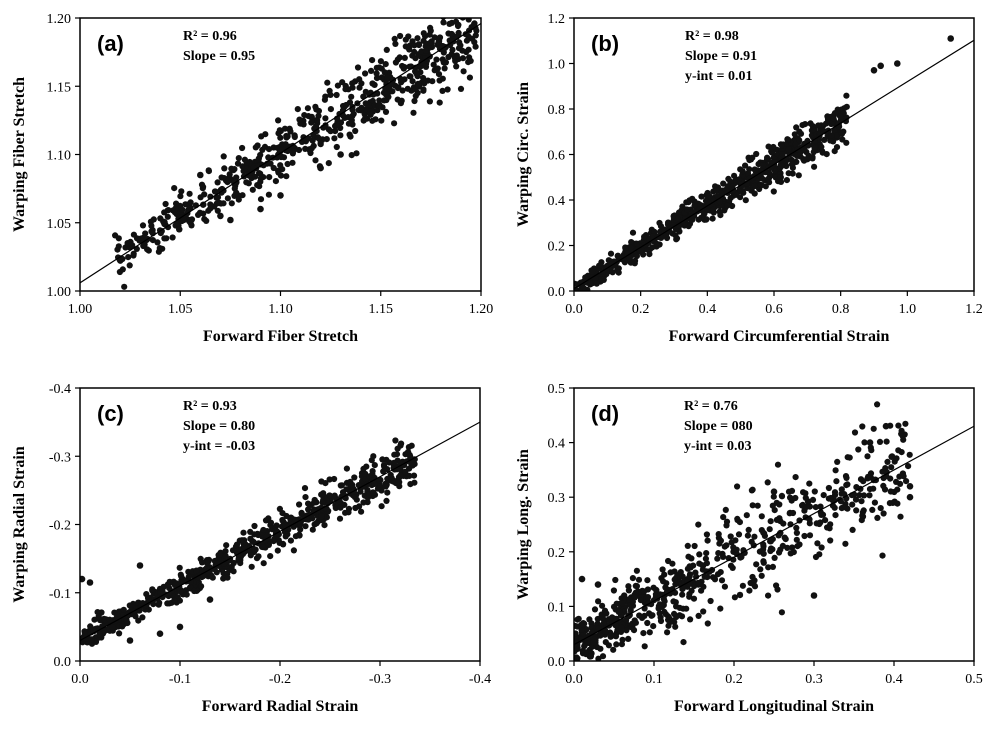 This screenshot has width=989, height=730. What do you see at coordinates (974, 309) in the screenshot?
I see `x-tick-label: 1.2` at bounding box center [974, 309].